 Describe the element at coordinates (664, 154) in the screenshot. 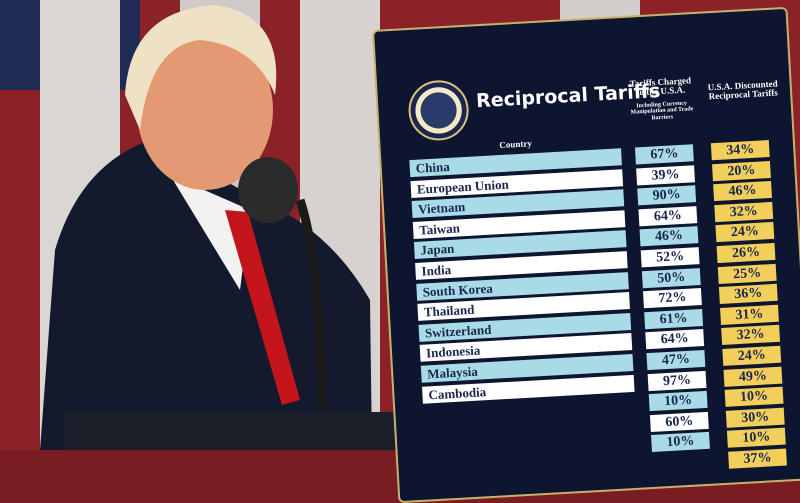

I see `charged-cell: 67%` at that location.